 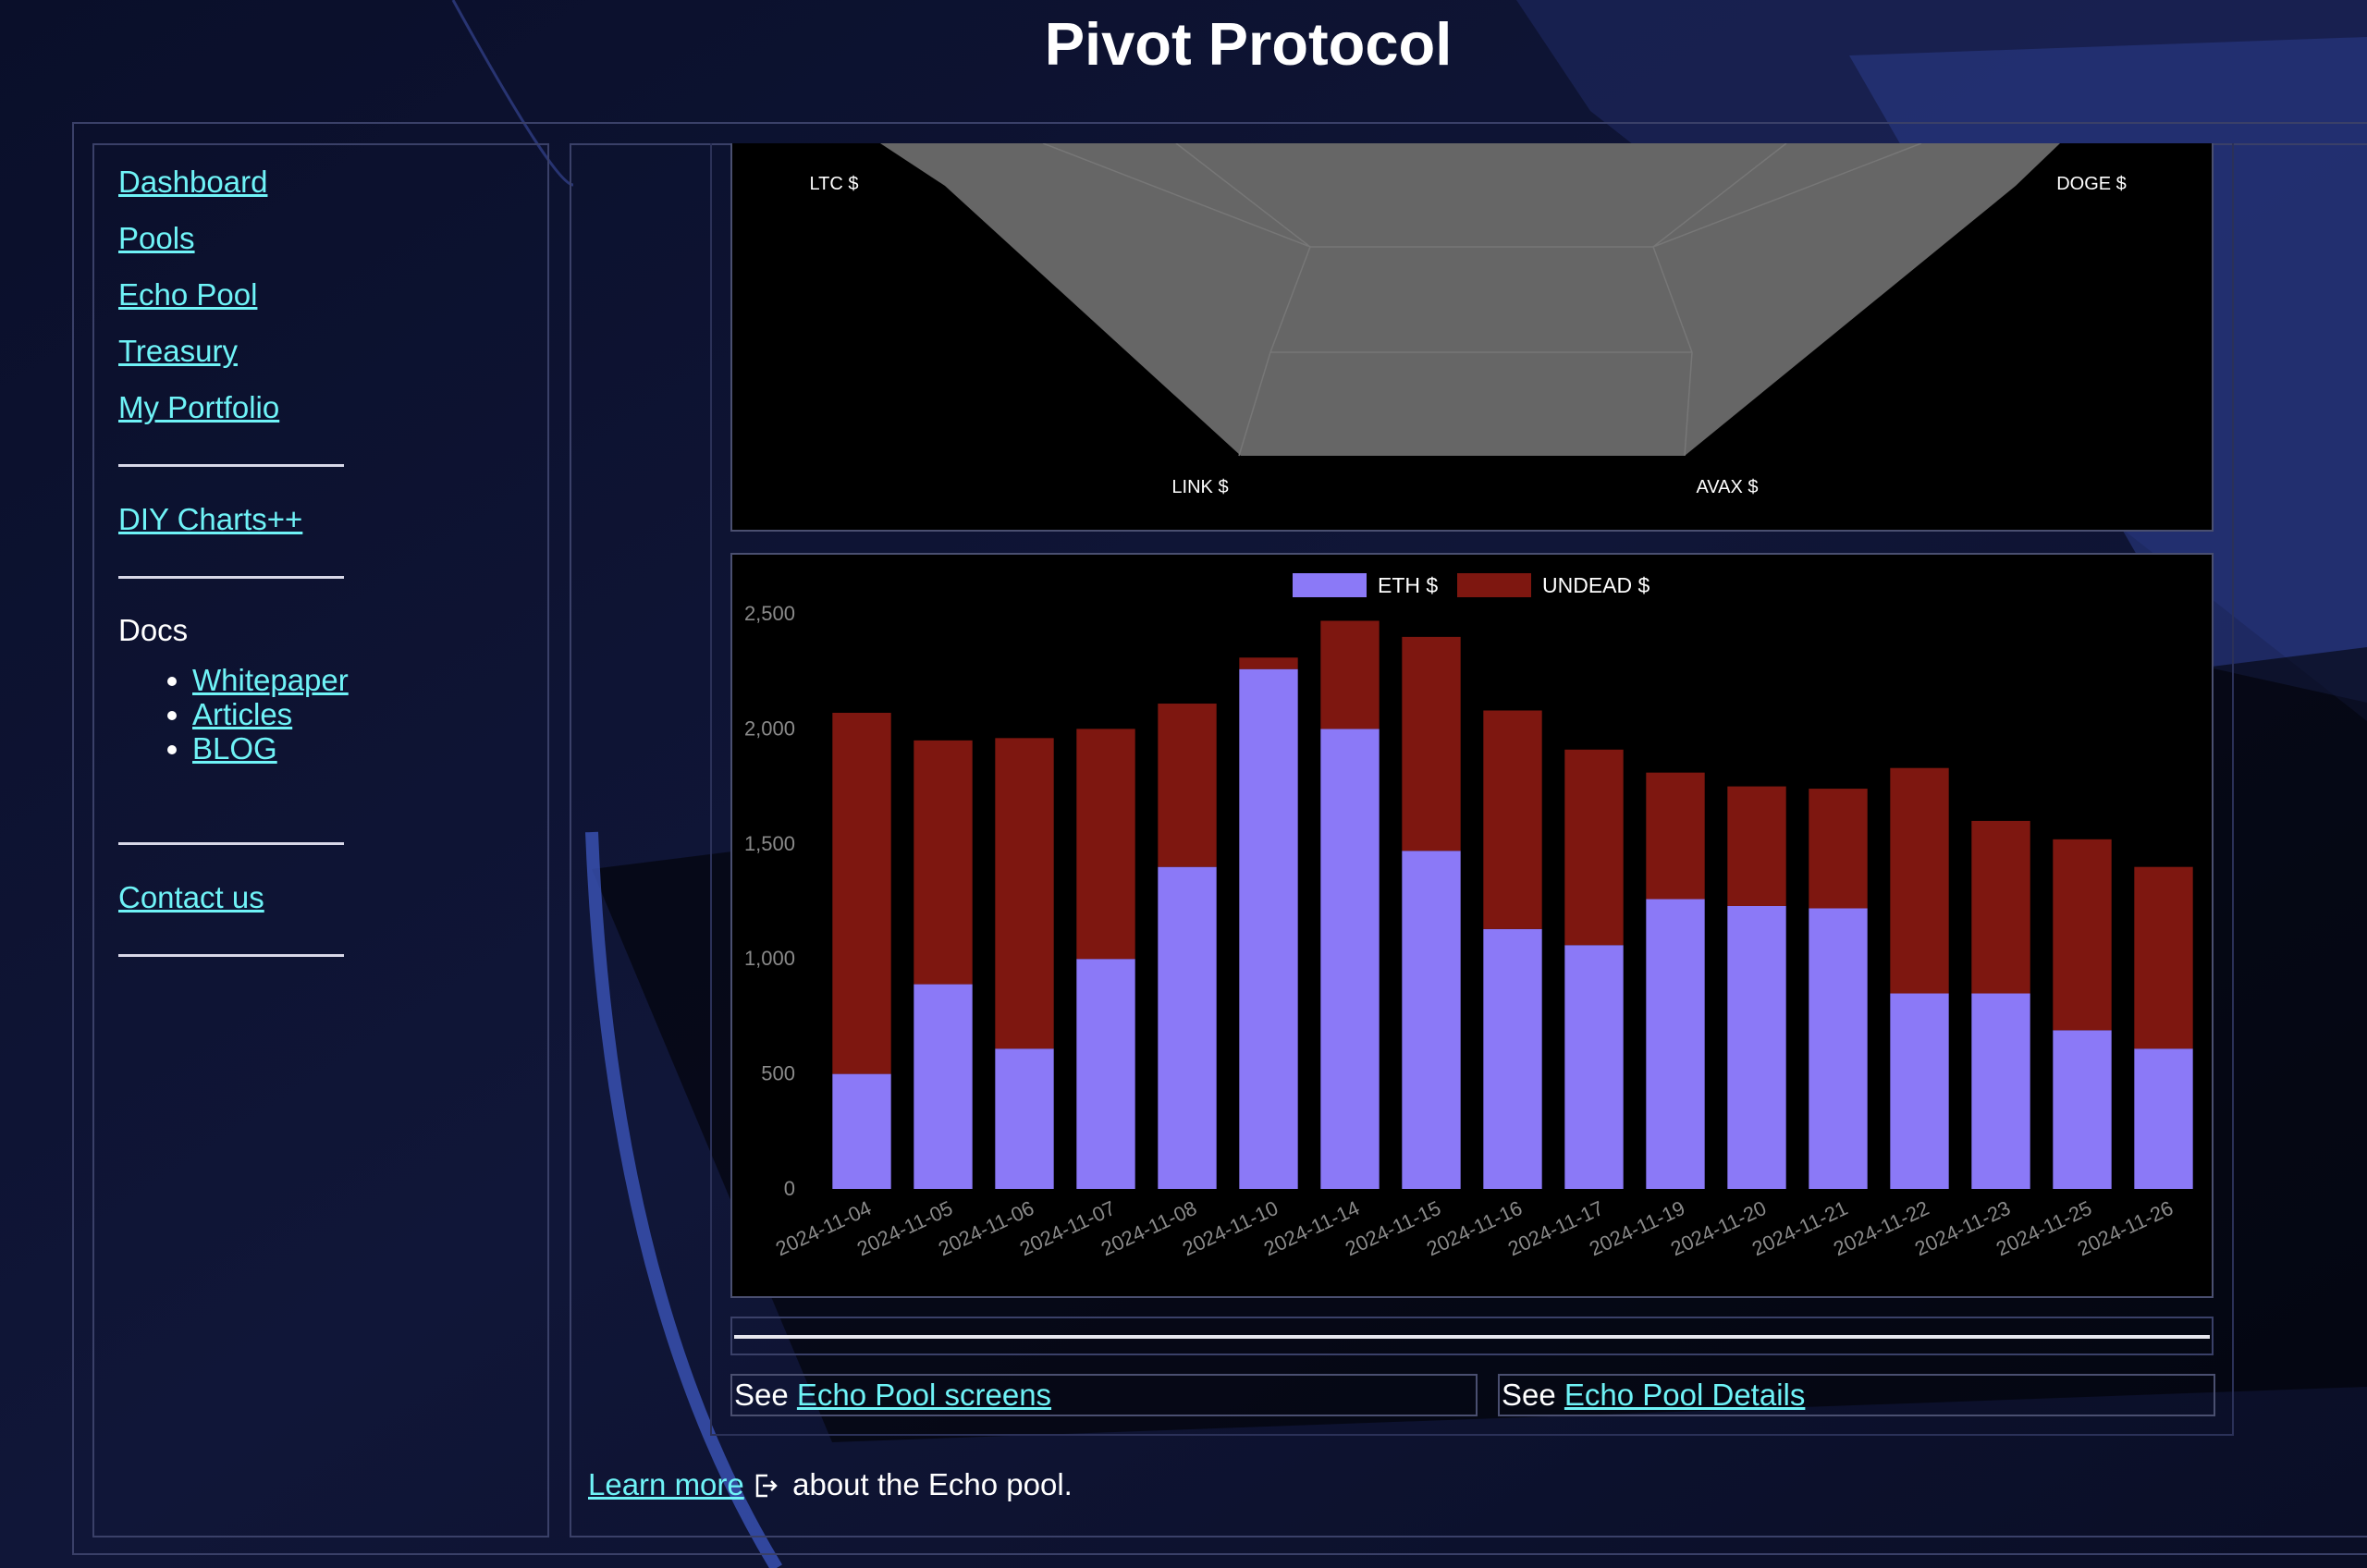 I want to click on docs-link-whitepaper: Whitepaper, so click(x=270, y=680).